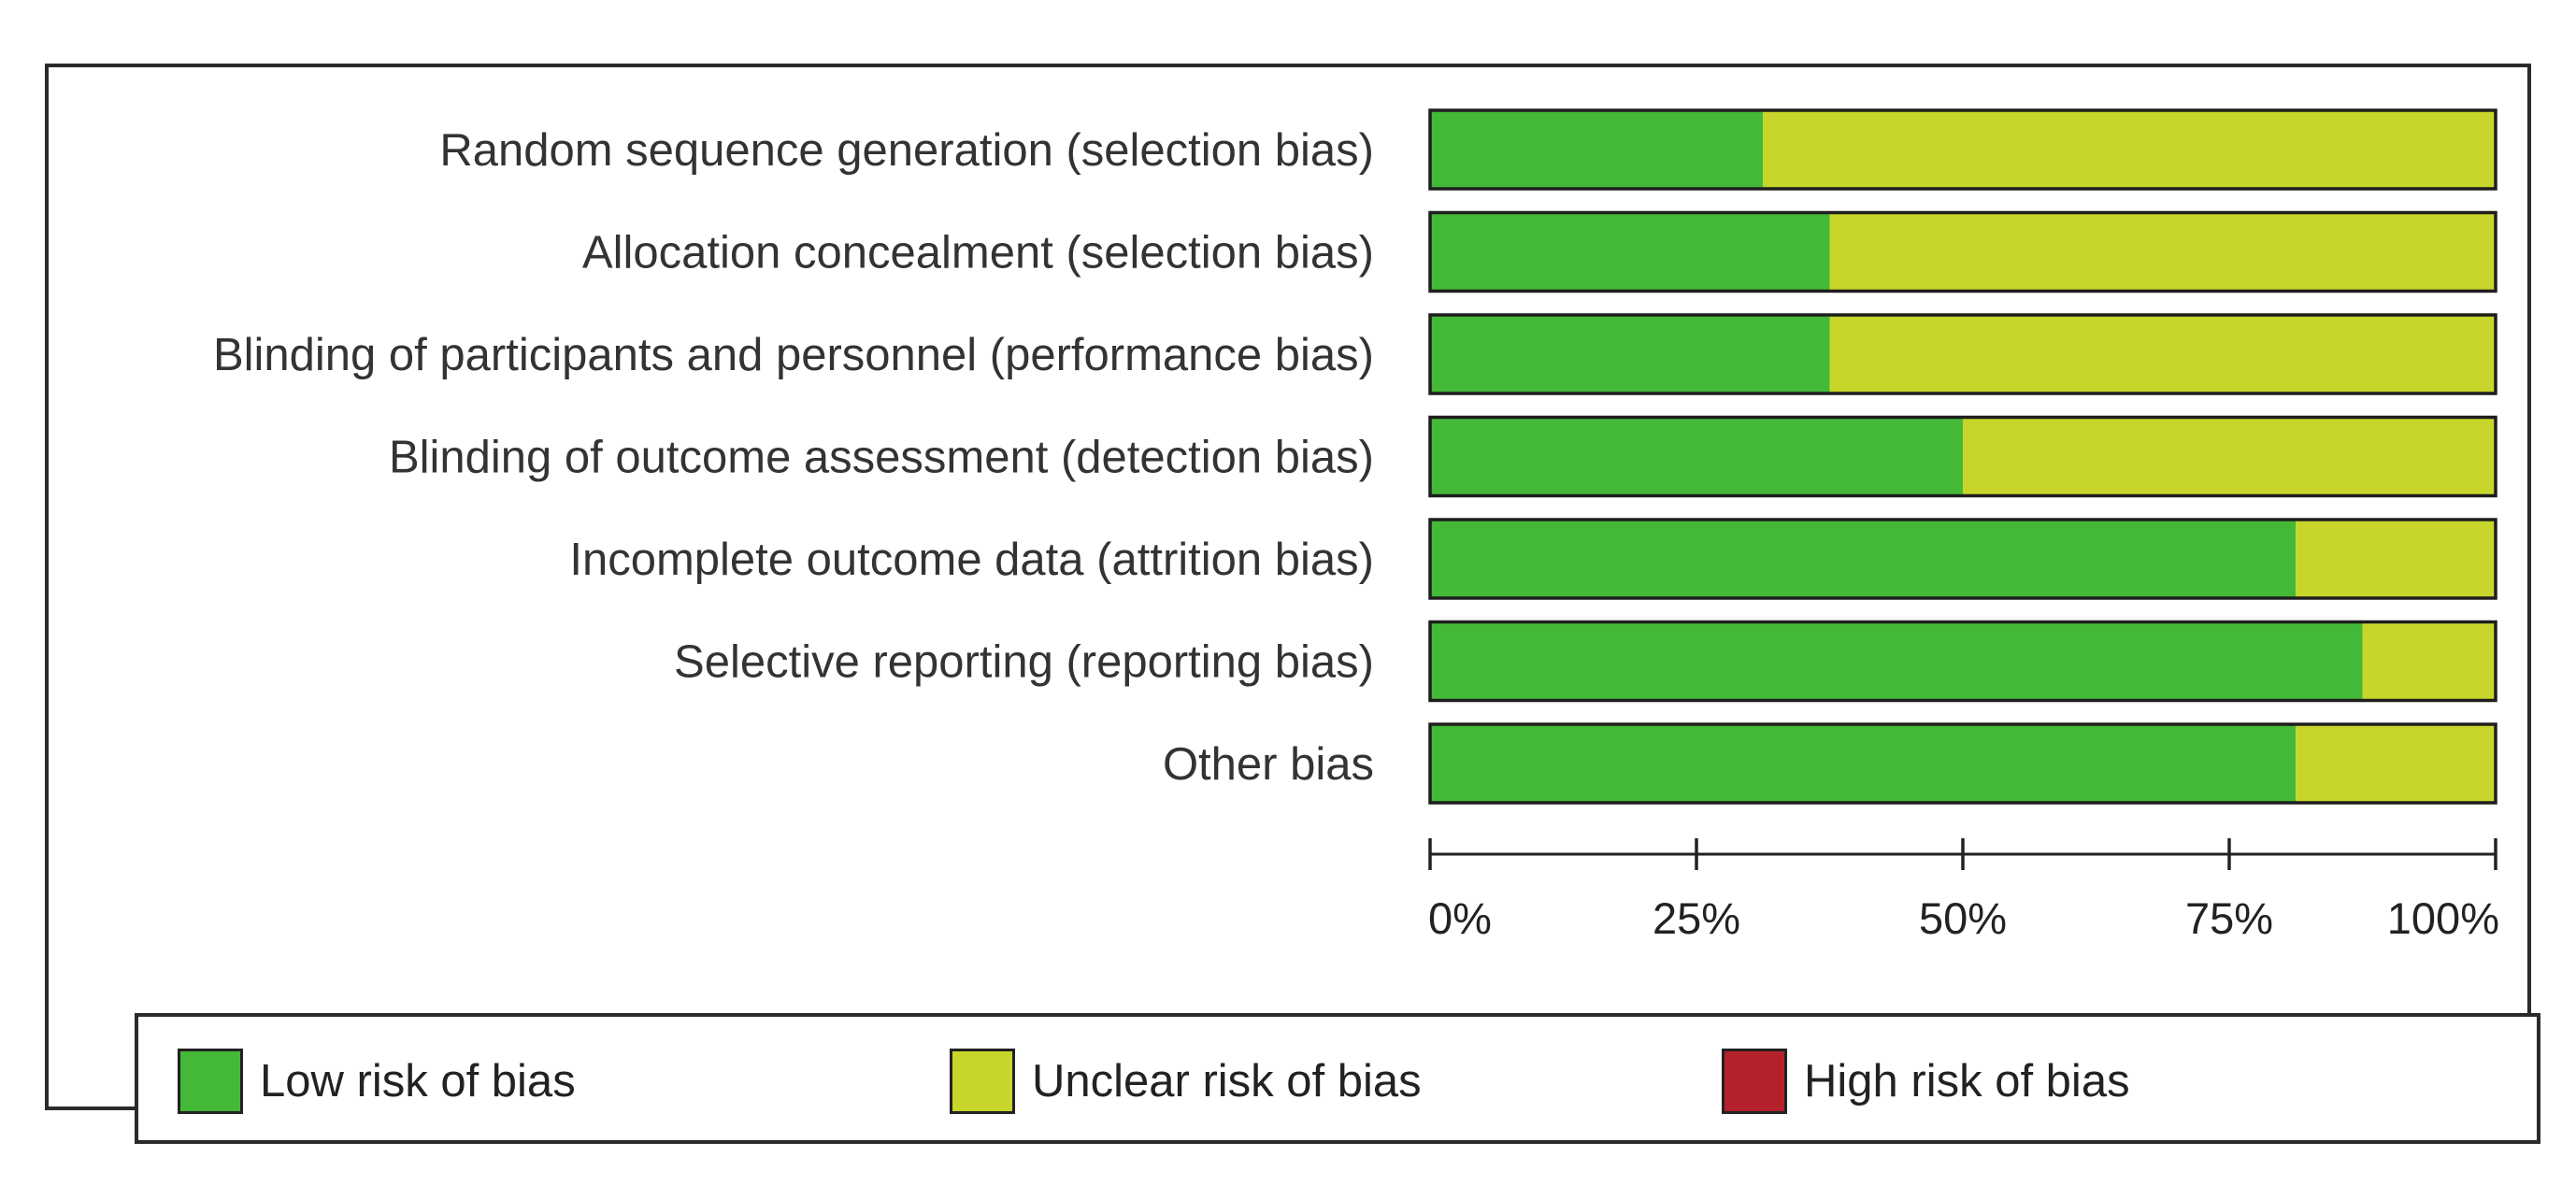 The image size is (2576, 1185). Describe the element at coordinates (1460, 918) in the screenshot. I see `x-tick-label: 0%` at that location.